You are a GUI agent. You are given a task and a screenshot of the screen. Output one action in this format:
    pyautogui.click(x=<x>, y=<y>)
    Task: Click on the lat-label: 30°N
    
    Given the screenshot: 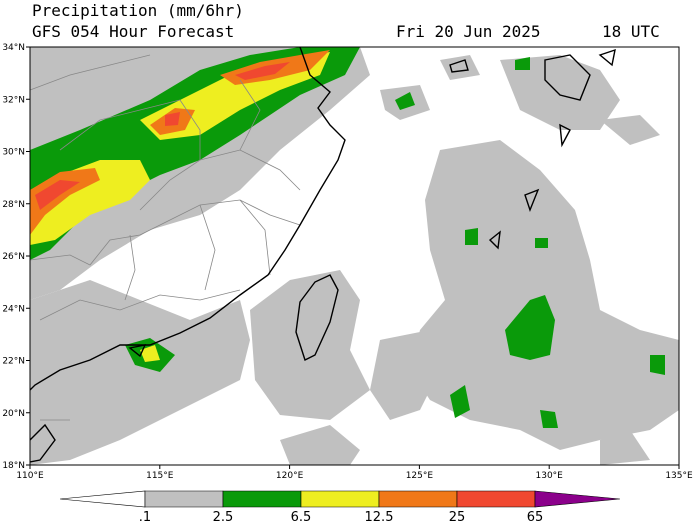 What is the action you would take?
    pyautogui.click(x=13, y=153)
    